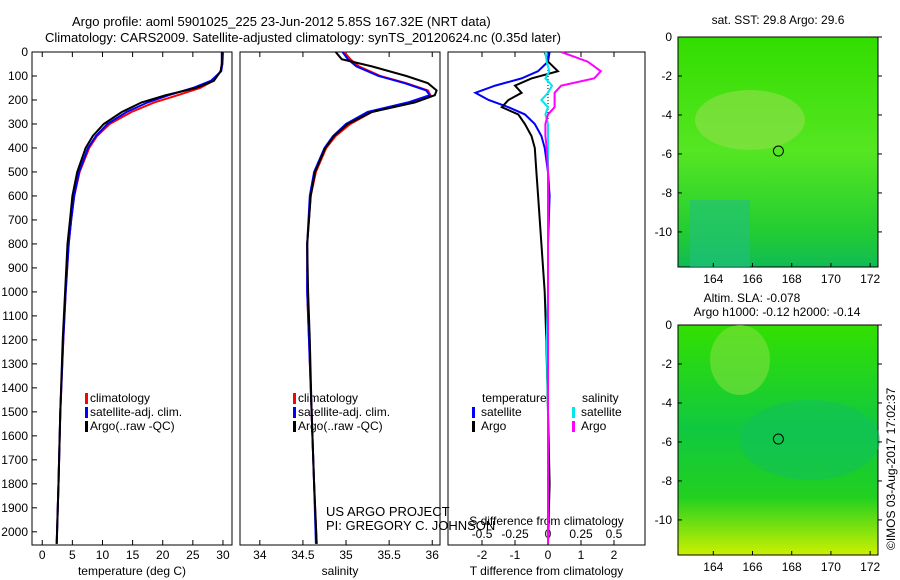  What do you see at coordinates (18, 268) in the screenshot?
I see `y-tick-label: 900` at bounding box center [18, 268].